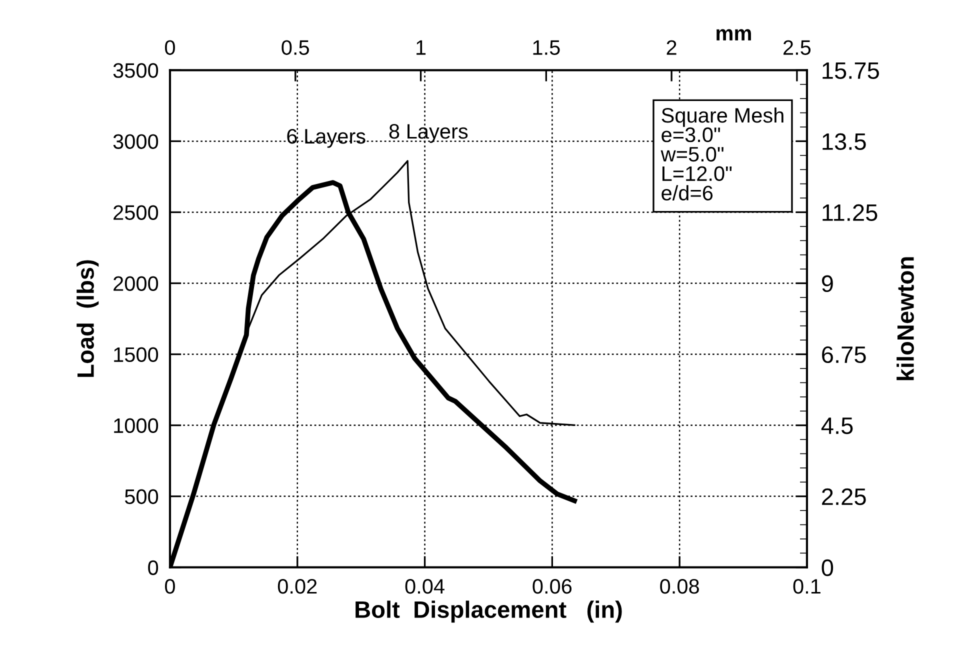 The image size is (955, 662). I want to click on x-axis-title: Bolt Displacement (in), so click(489, 611).